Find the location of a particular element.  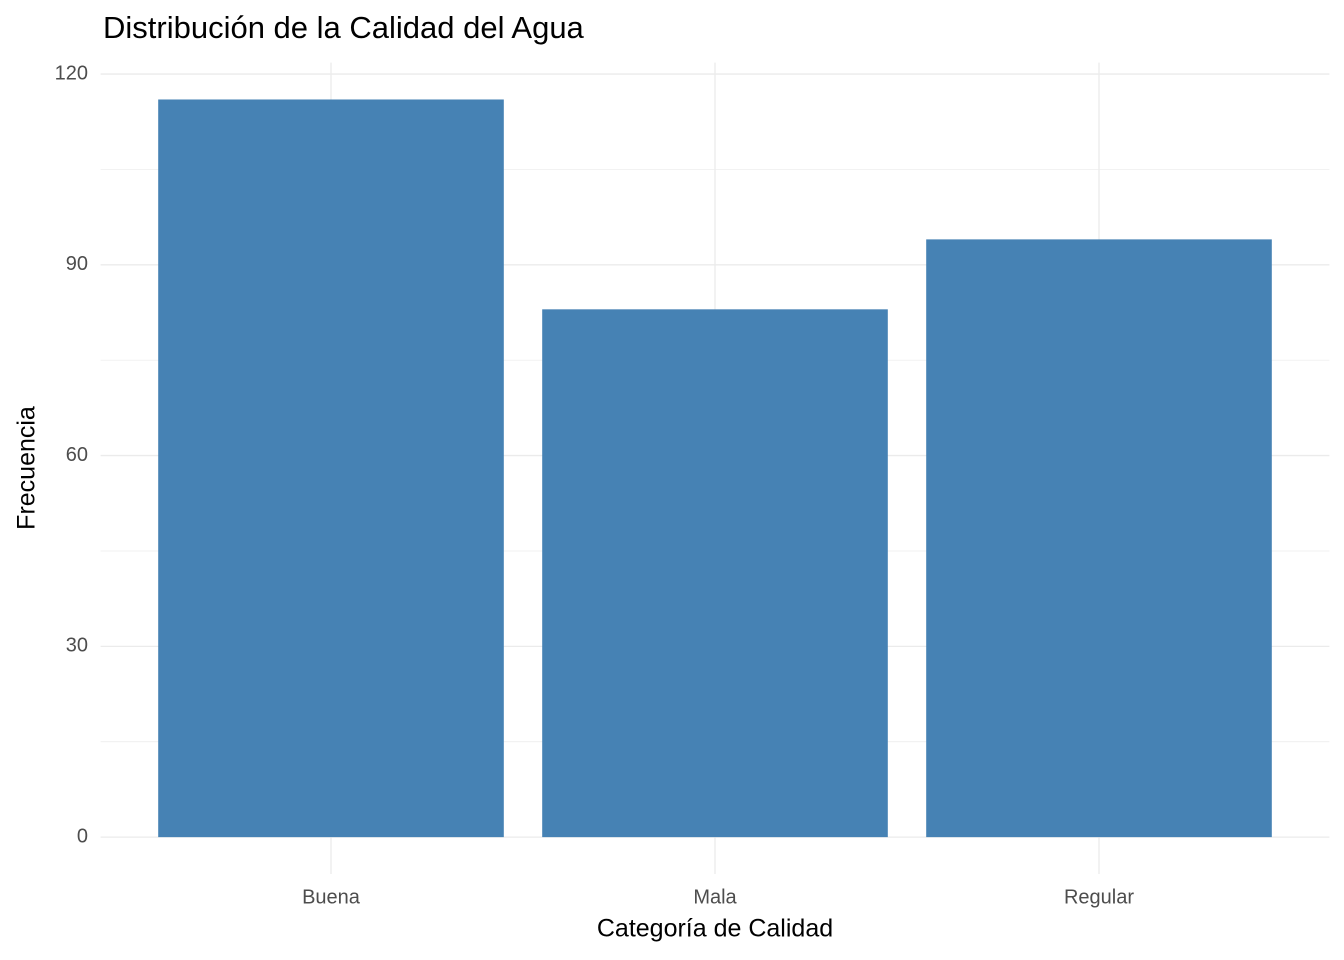

bar is located at coordinates (715, 573).